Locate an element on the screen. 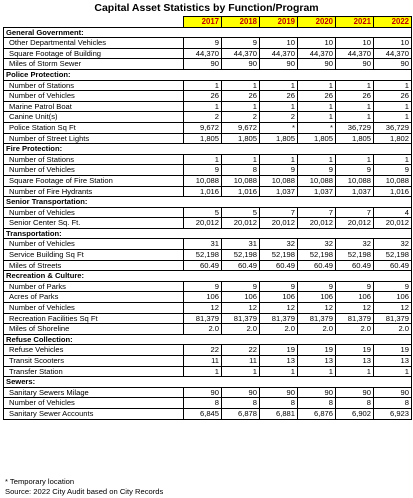 The width and height of the screenshot is (413, 498). value-cell-2018: 1 is located at coordinates (240, 159).